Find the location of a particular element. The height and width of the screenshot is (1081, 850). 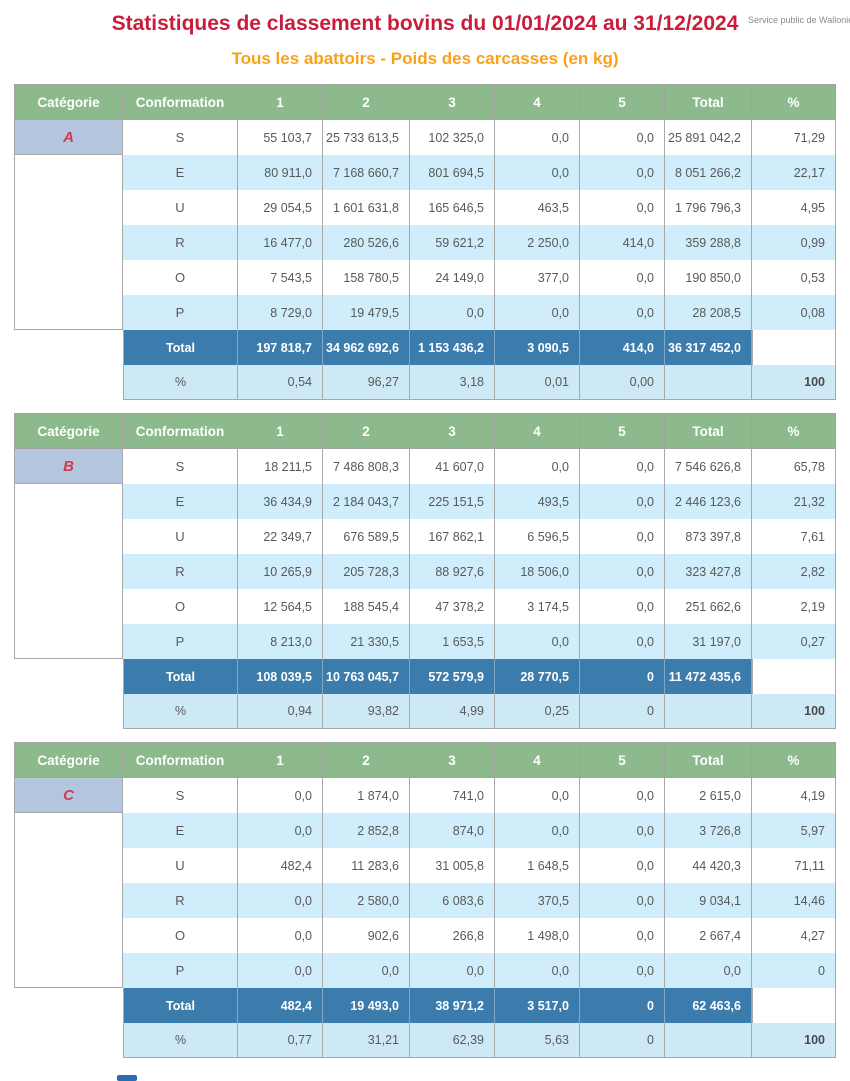

value-cell: 251 662,6 is located at coordinates (708, 606).